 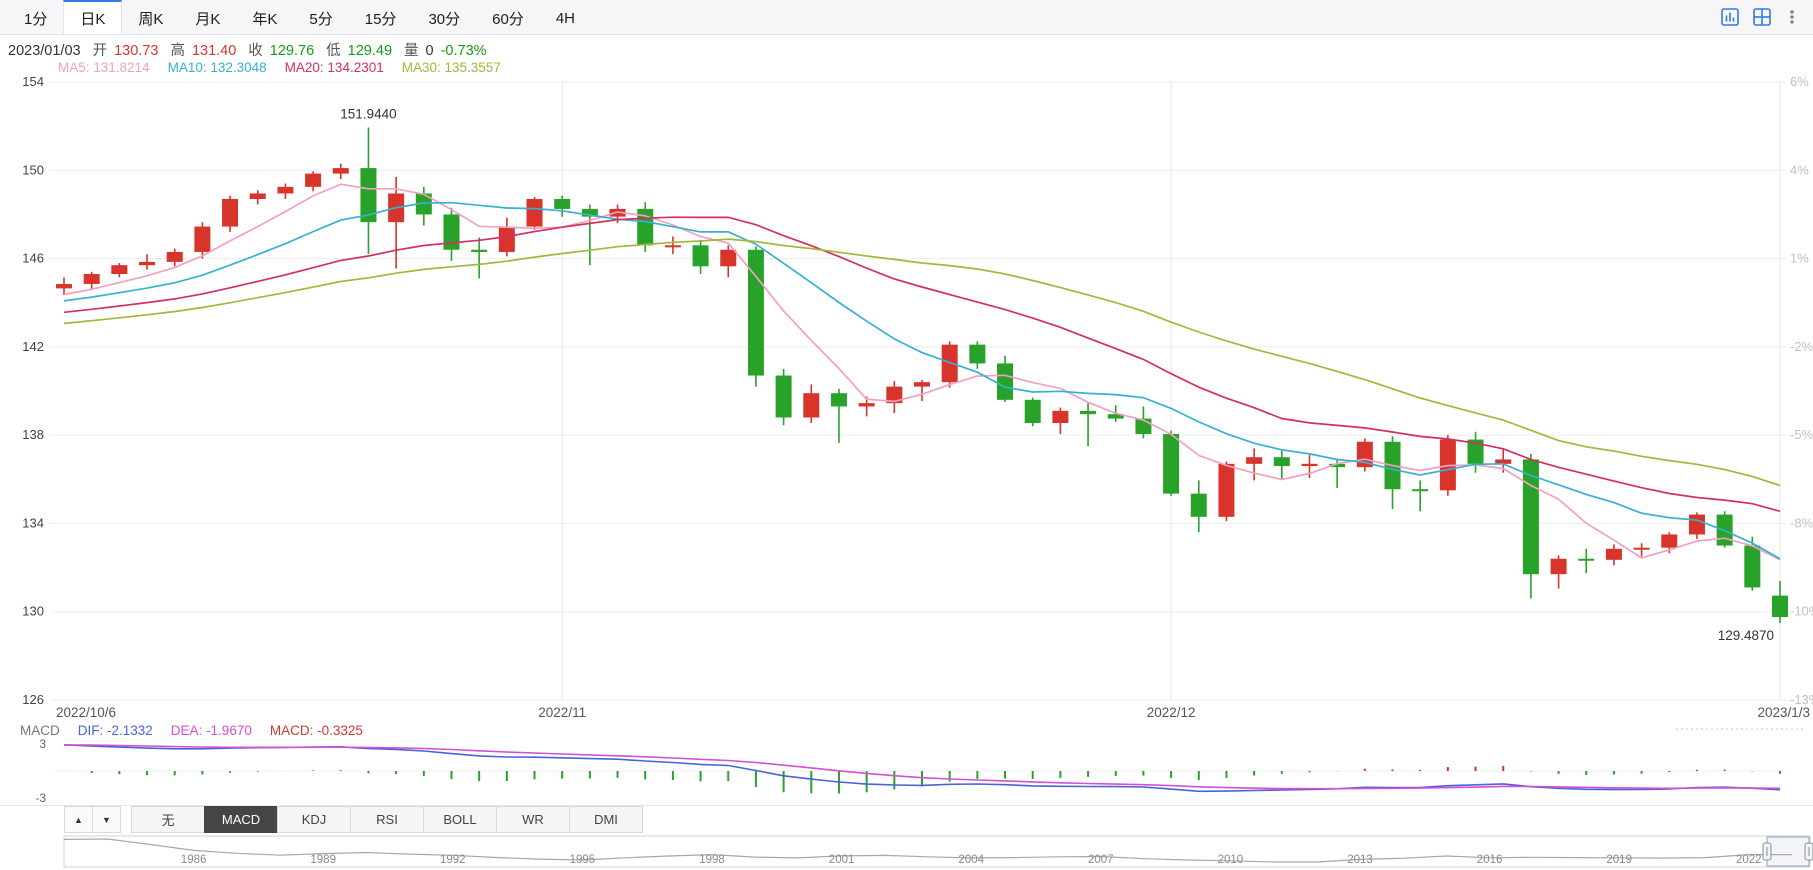 What do you see at coordinates (562, 712) in the screenshot?
I see `x-axis-label: 2022/11` at bounding box center [562, 712].